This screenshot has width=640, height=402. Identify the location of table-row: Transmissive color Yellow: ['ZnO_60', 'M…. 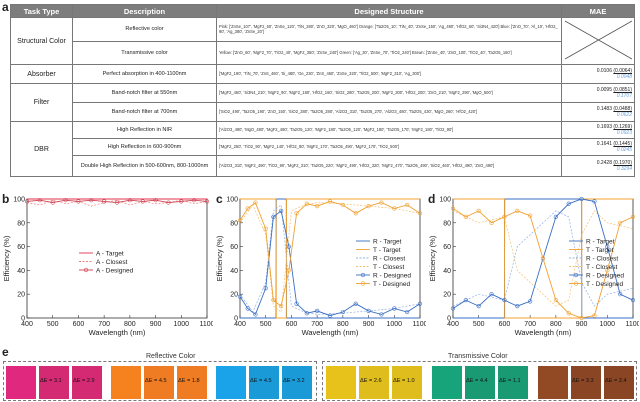
(323, 52).